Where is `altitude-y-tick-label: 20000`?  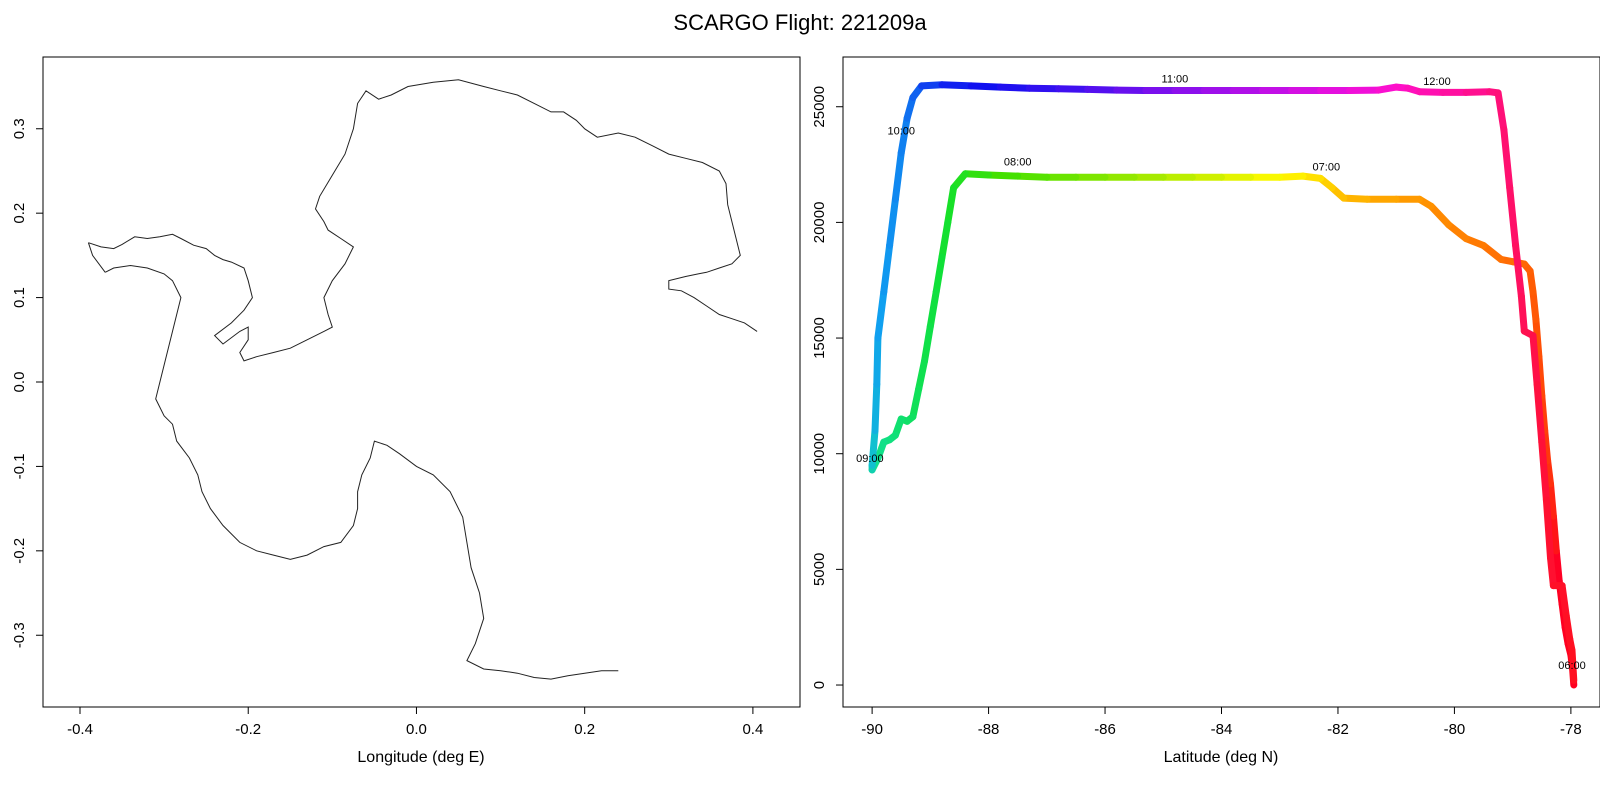
altitude-y-tick-label: 20000 is located at coordinates (819, 223).